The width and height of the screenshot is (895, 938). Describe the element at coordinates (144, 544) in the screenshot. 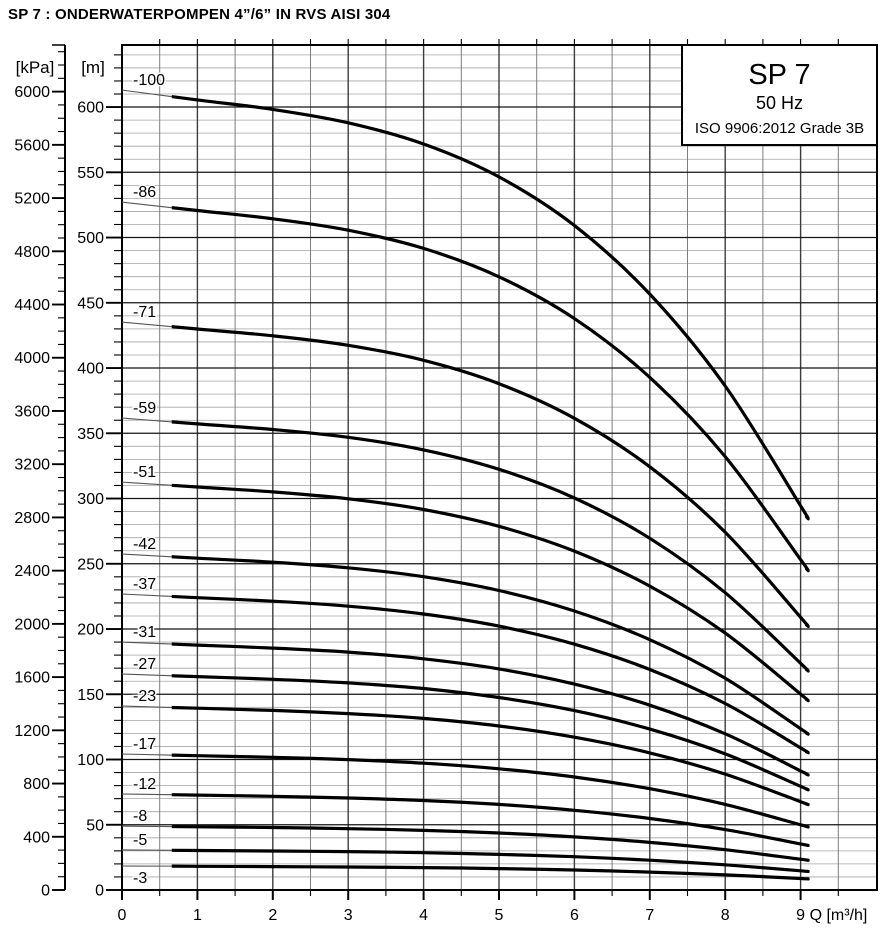

I see `curve-label-42: -42` at that location.